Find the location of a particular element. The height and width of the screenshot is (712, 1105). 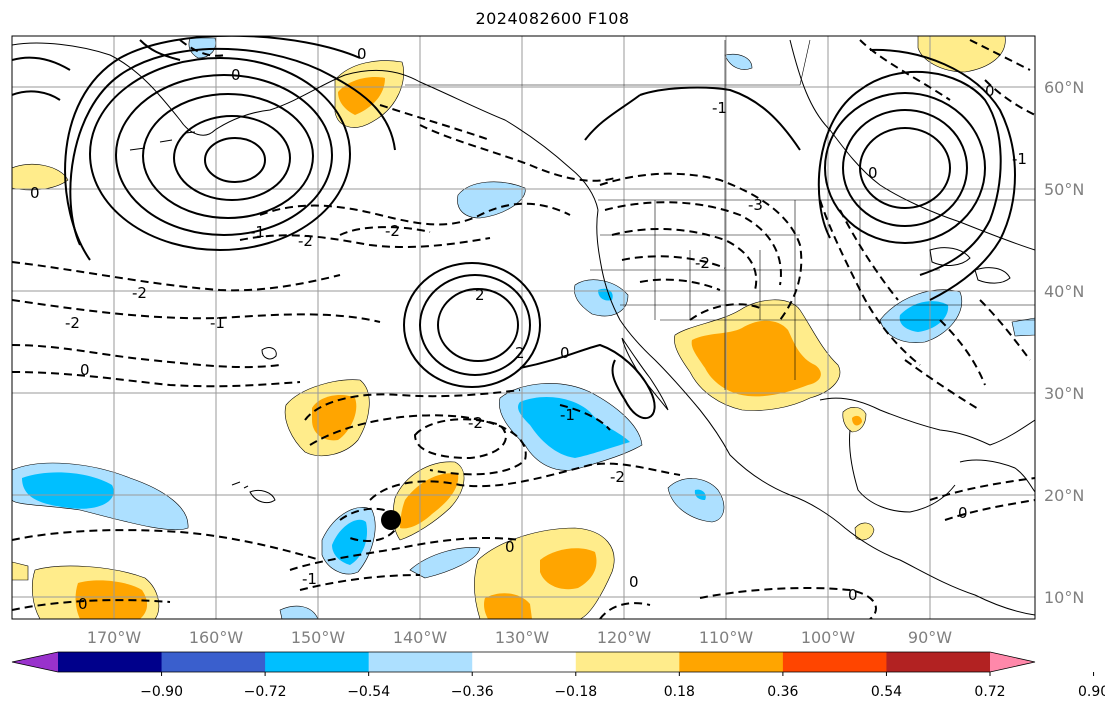

colorbar-tick-label: 0.18 is located at coordinates (679, 692).